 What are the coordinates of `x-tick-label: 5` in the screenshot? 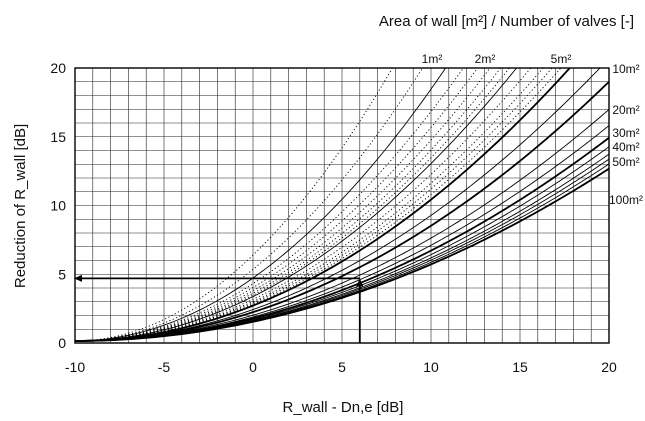 It's located at (342, 367).